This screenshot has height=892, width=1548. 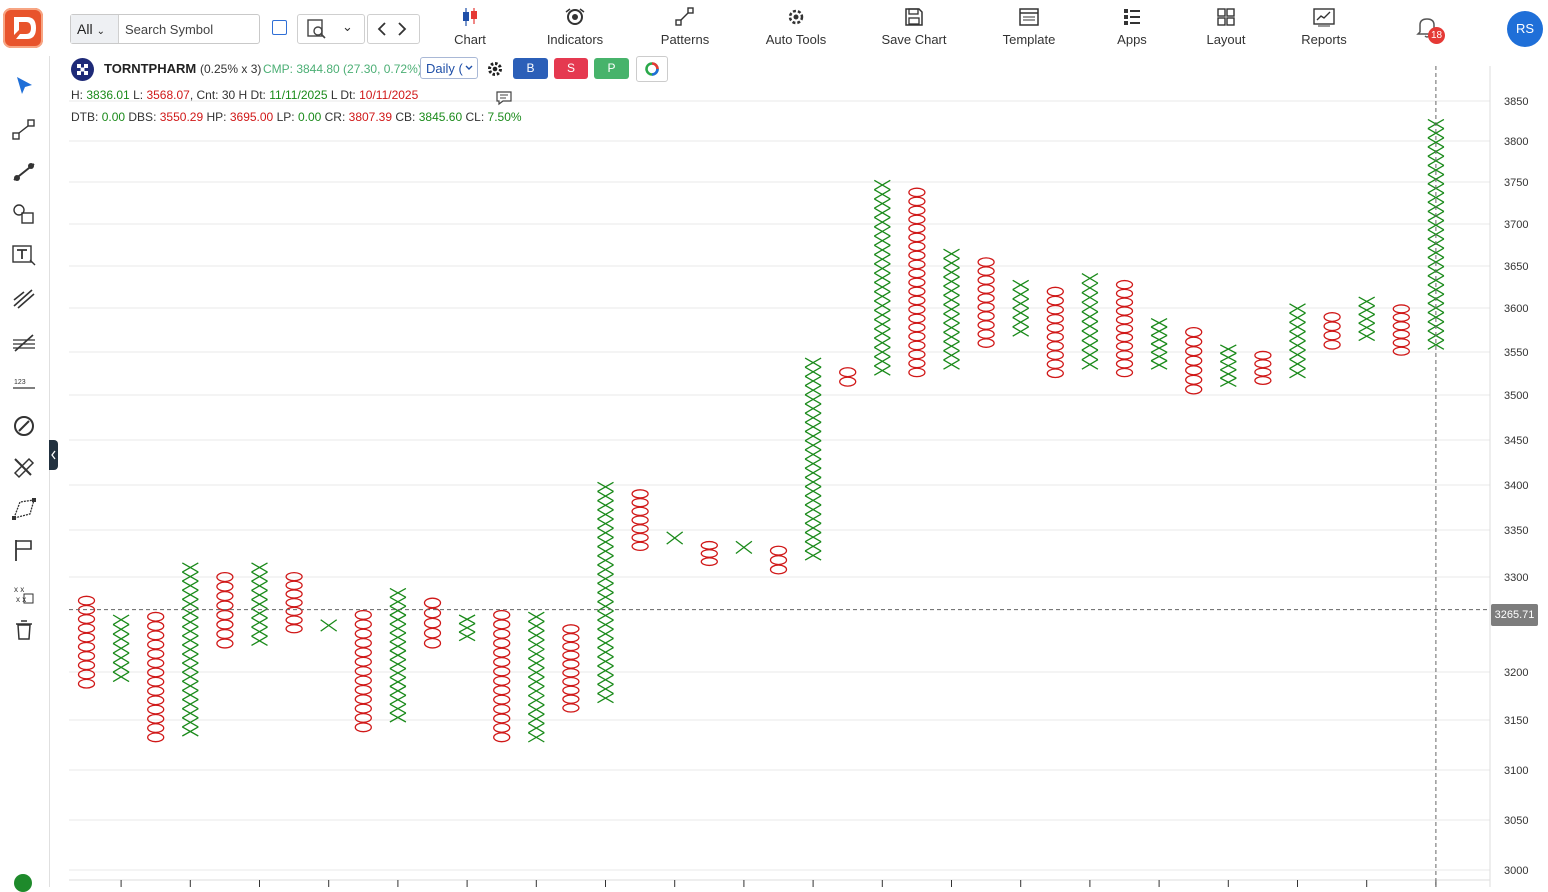 What do you see at coordinates (24, 466) in the screenshot?
I see `ruler-pencil-icon` at bounding box center [24, 466].